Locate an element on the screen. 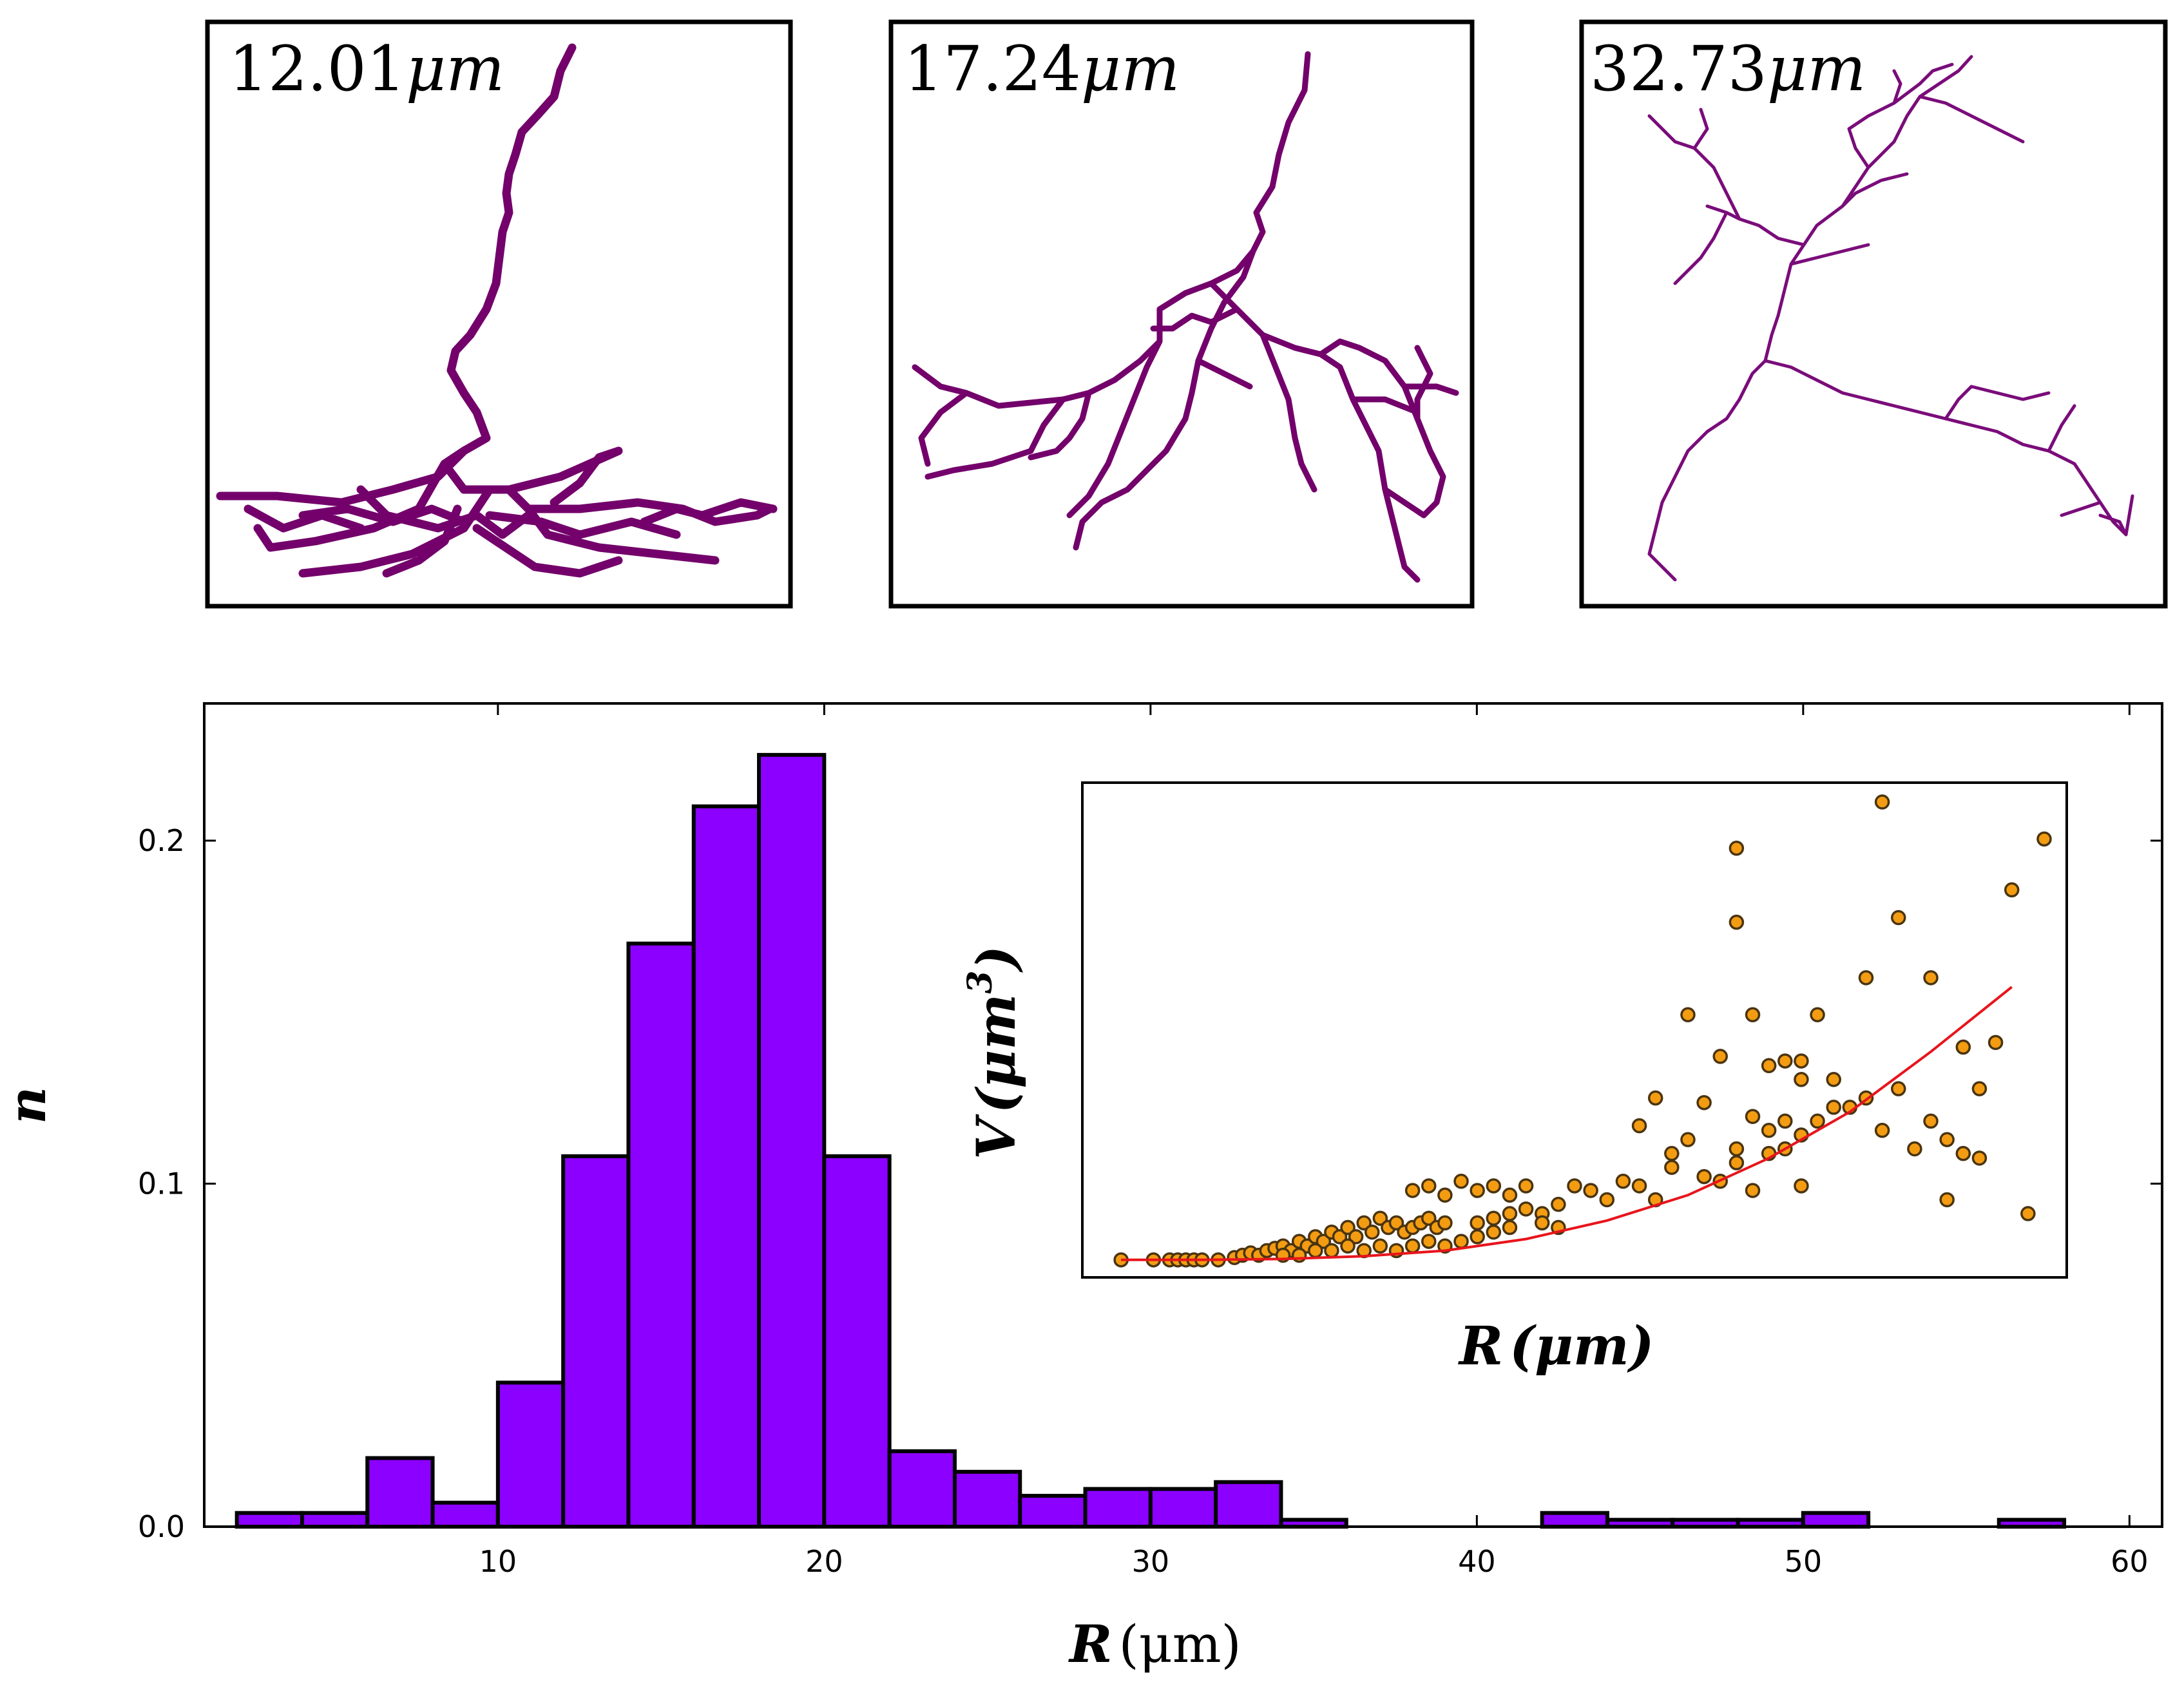 The image size is (2184, 1689). neuron-panel-3: 32.73μm is located at coordinates (1874, 314).